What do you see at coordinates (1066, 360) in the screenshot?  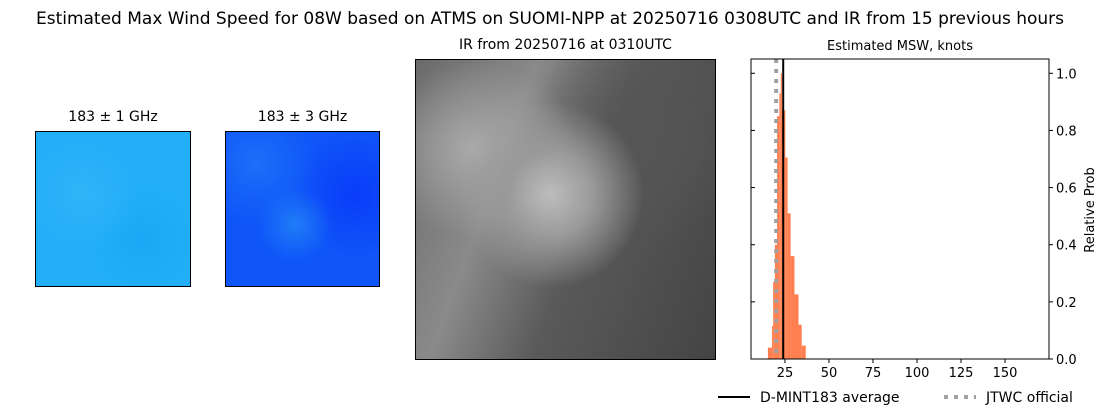 I see `y-tick-label: 0.0` at bounding box center [1066, 360].